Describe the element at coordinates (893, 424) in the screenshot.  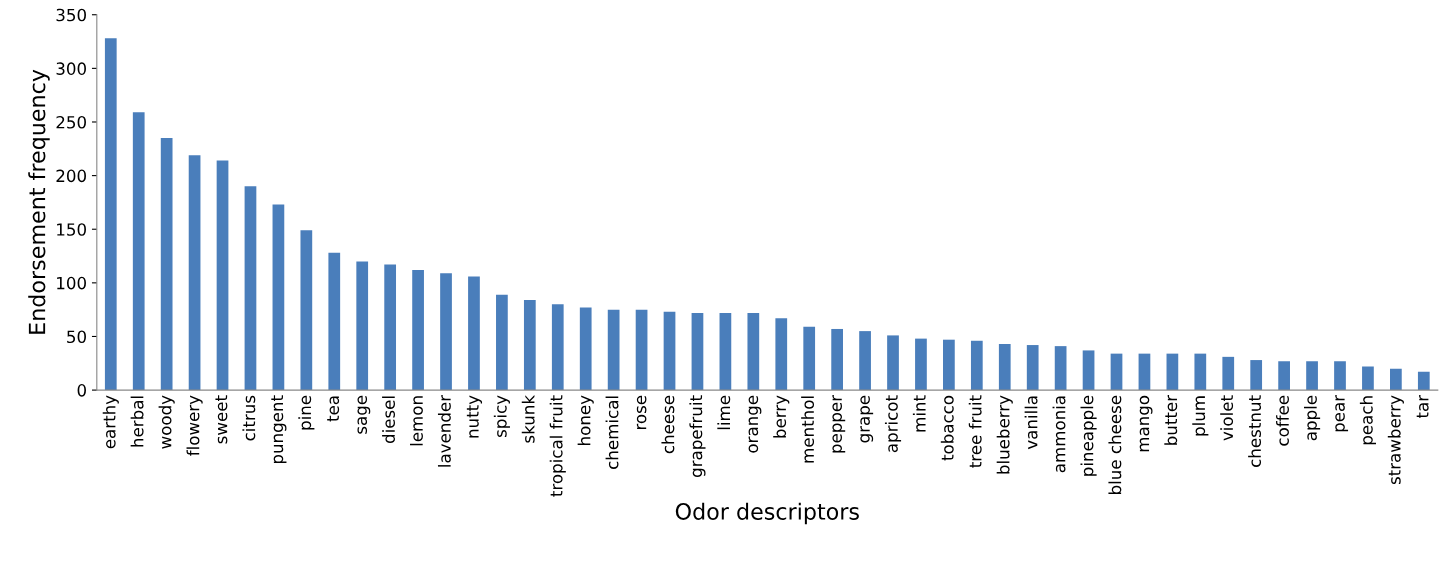
I see `x-tick-label: apricot` at that location.